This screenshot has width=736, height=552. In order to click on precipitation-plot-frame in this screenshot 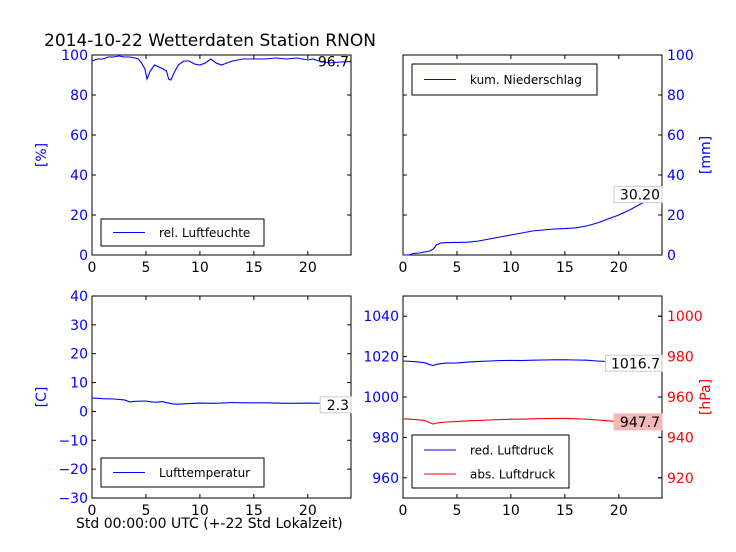, I will do `click(532, 155)`.